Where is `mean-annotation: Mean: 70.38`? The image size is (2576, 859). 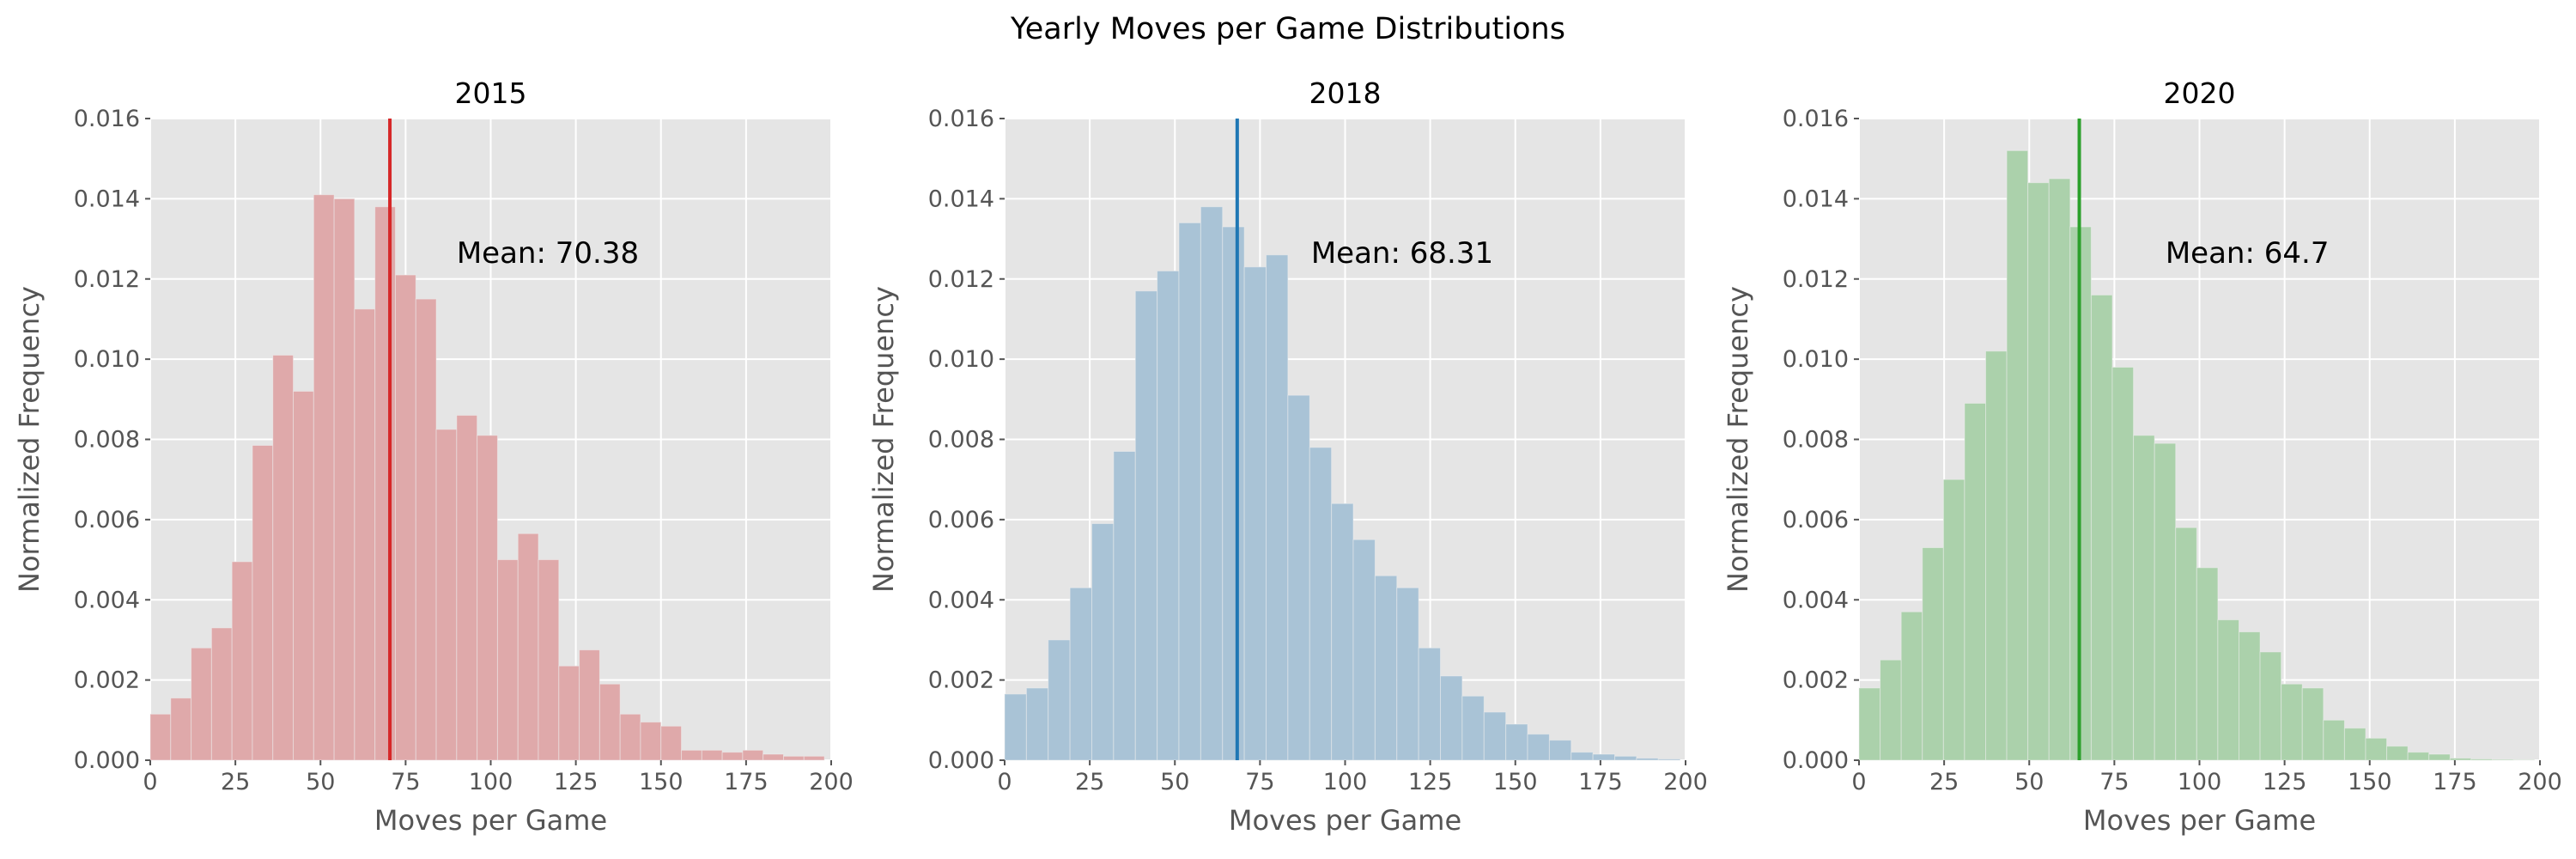
mean-annotation: Mean: 70.38 is located at coordinates (548, 254).